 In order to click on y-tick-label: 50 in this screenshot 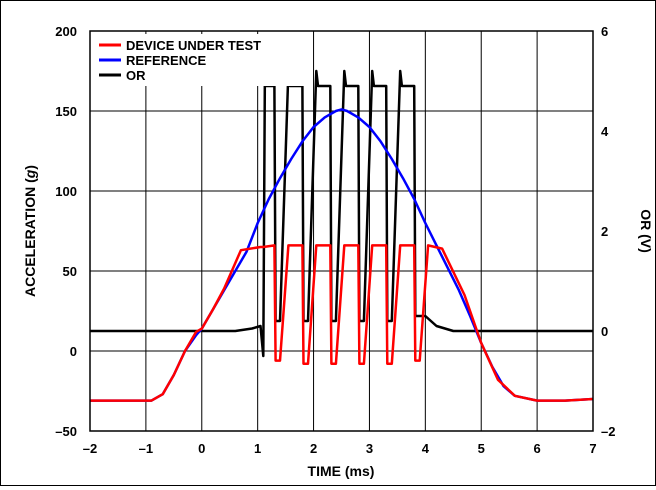, I will do `click(70, 271)`.